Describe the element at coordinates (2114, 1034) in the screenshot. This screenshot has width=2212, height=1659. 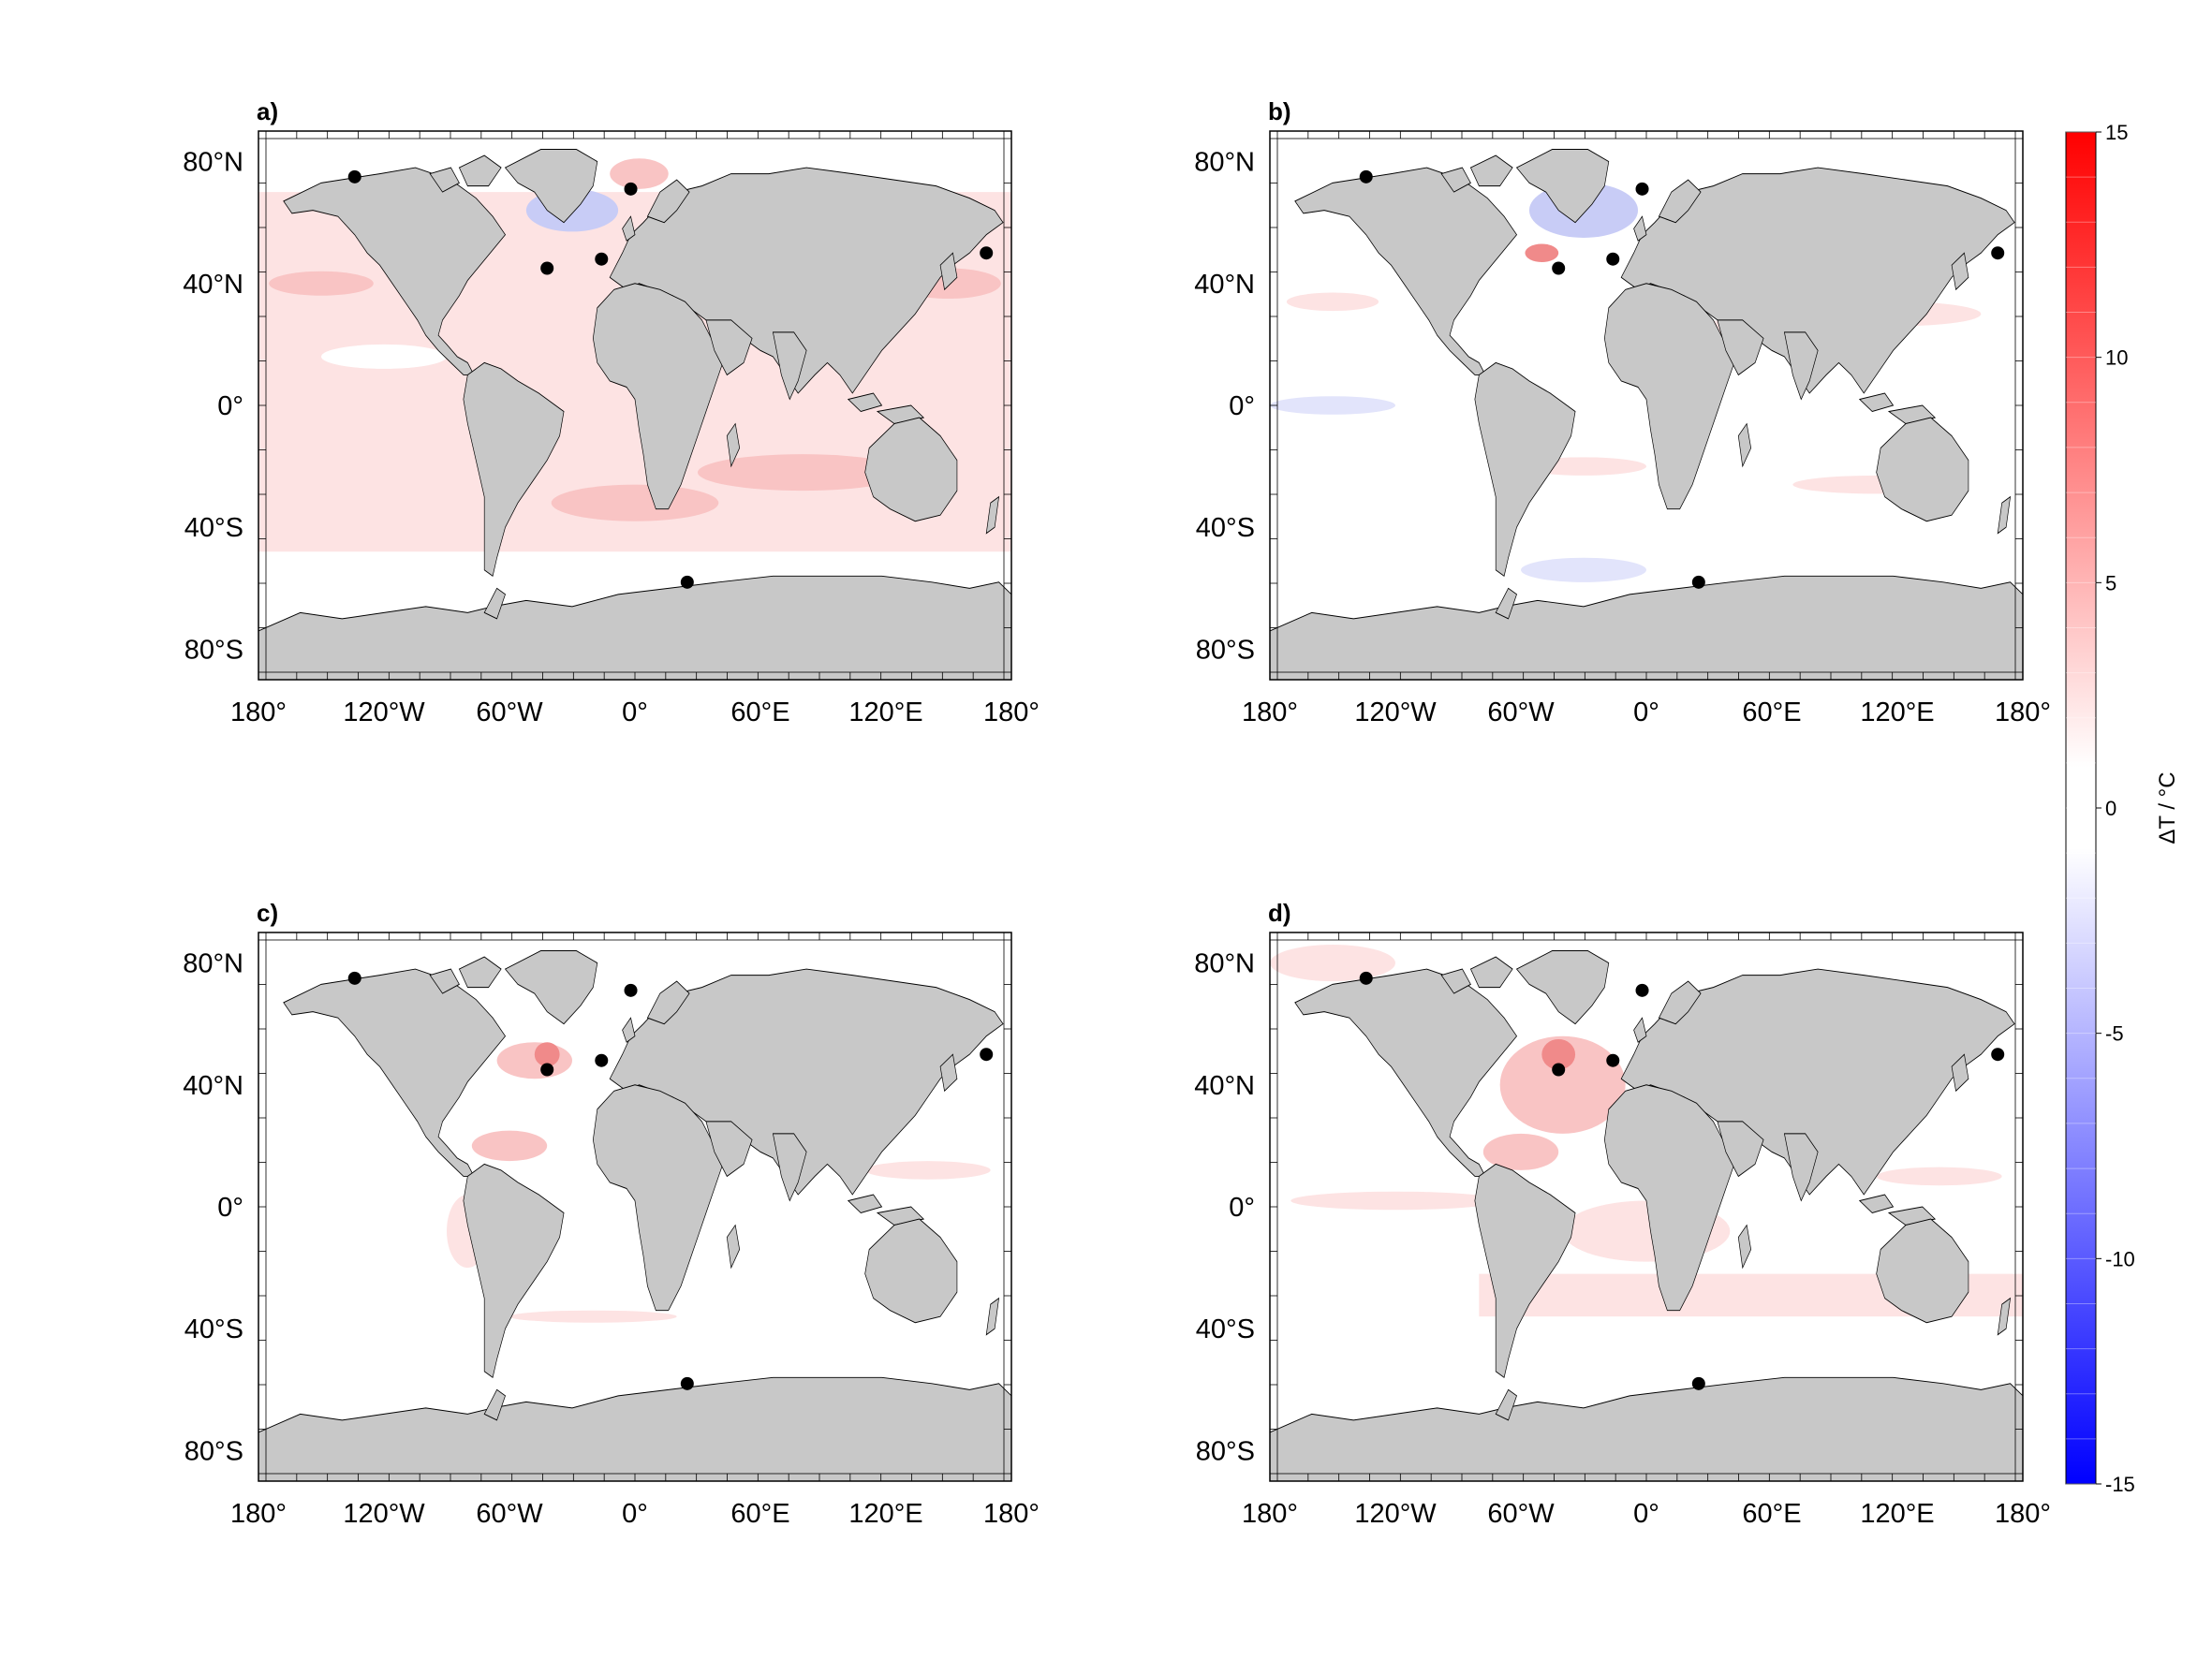
I see `colorbar-tick-label: -5` at that location.